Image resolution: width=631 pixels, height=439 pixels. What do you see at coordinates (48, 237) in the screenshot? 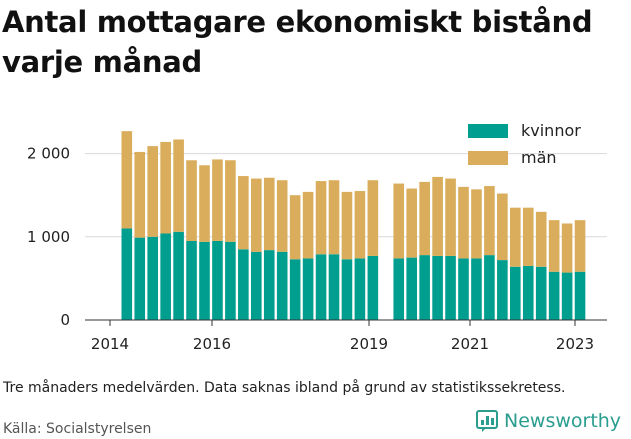
I see `y-tick-label: 1 000` at bounding box center [48, 237].